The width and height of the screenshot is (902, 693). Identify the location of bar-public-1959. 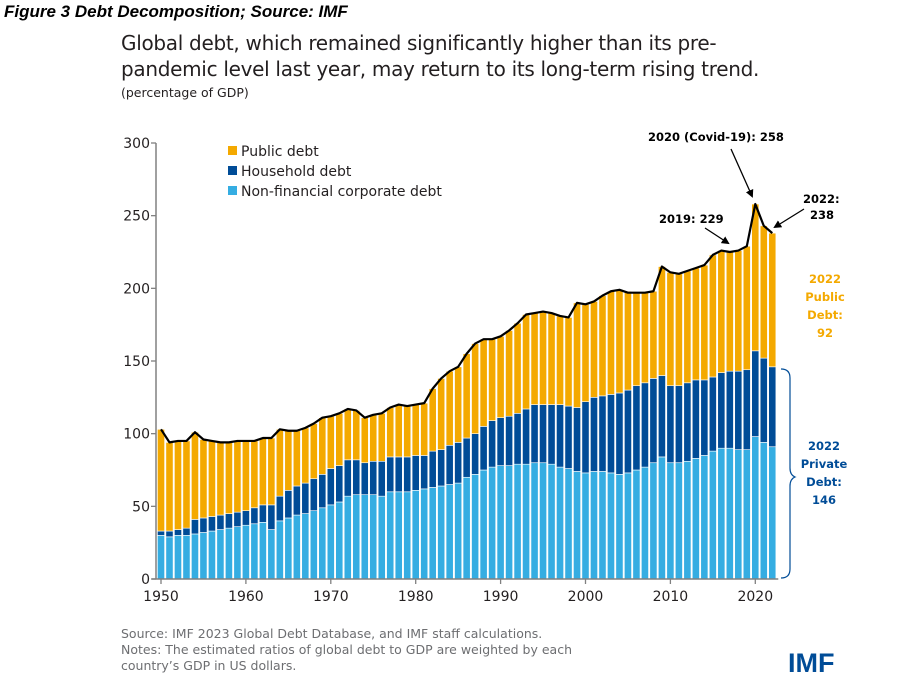
(237, 476).